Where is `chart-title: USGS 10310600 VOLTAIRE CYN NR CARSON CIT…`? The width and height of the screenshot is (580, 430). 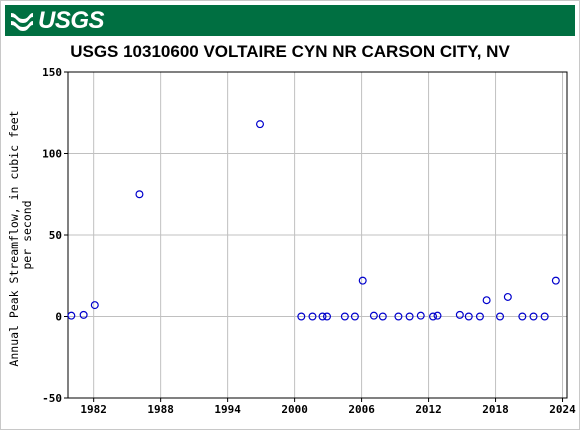 chart-title: USGS 10310600 VOLTAIRE CYN NR CARSON CIT… is located at coordinates (290, 51).